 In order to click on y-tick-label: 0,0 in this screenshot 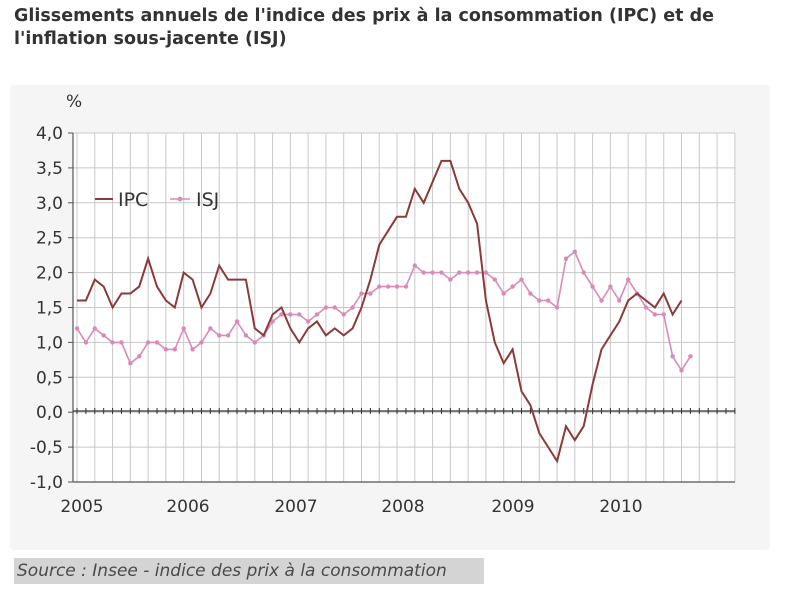, I will do `click(49, 413)`.